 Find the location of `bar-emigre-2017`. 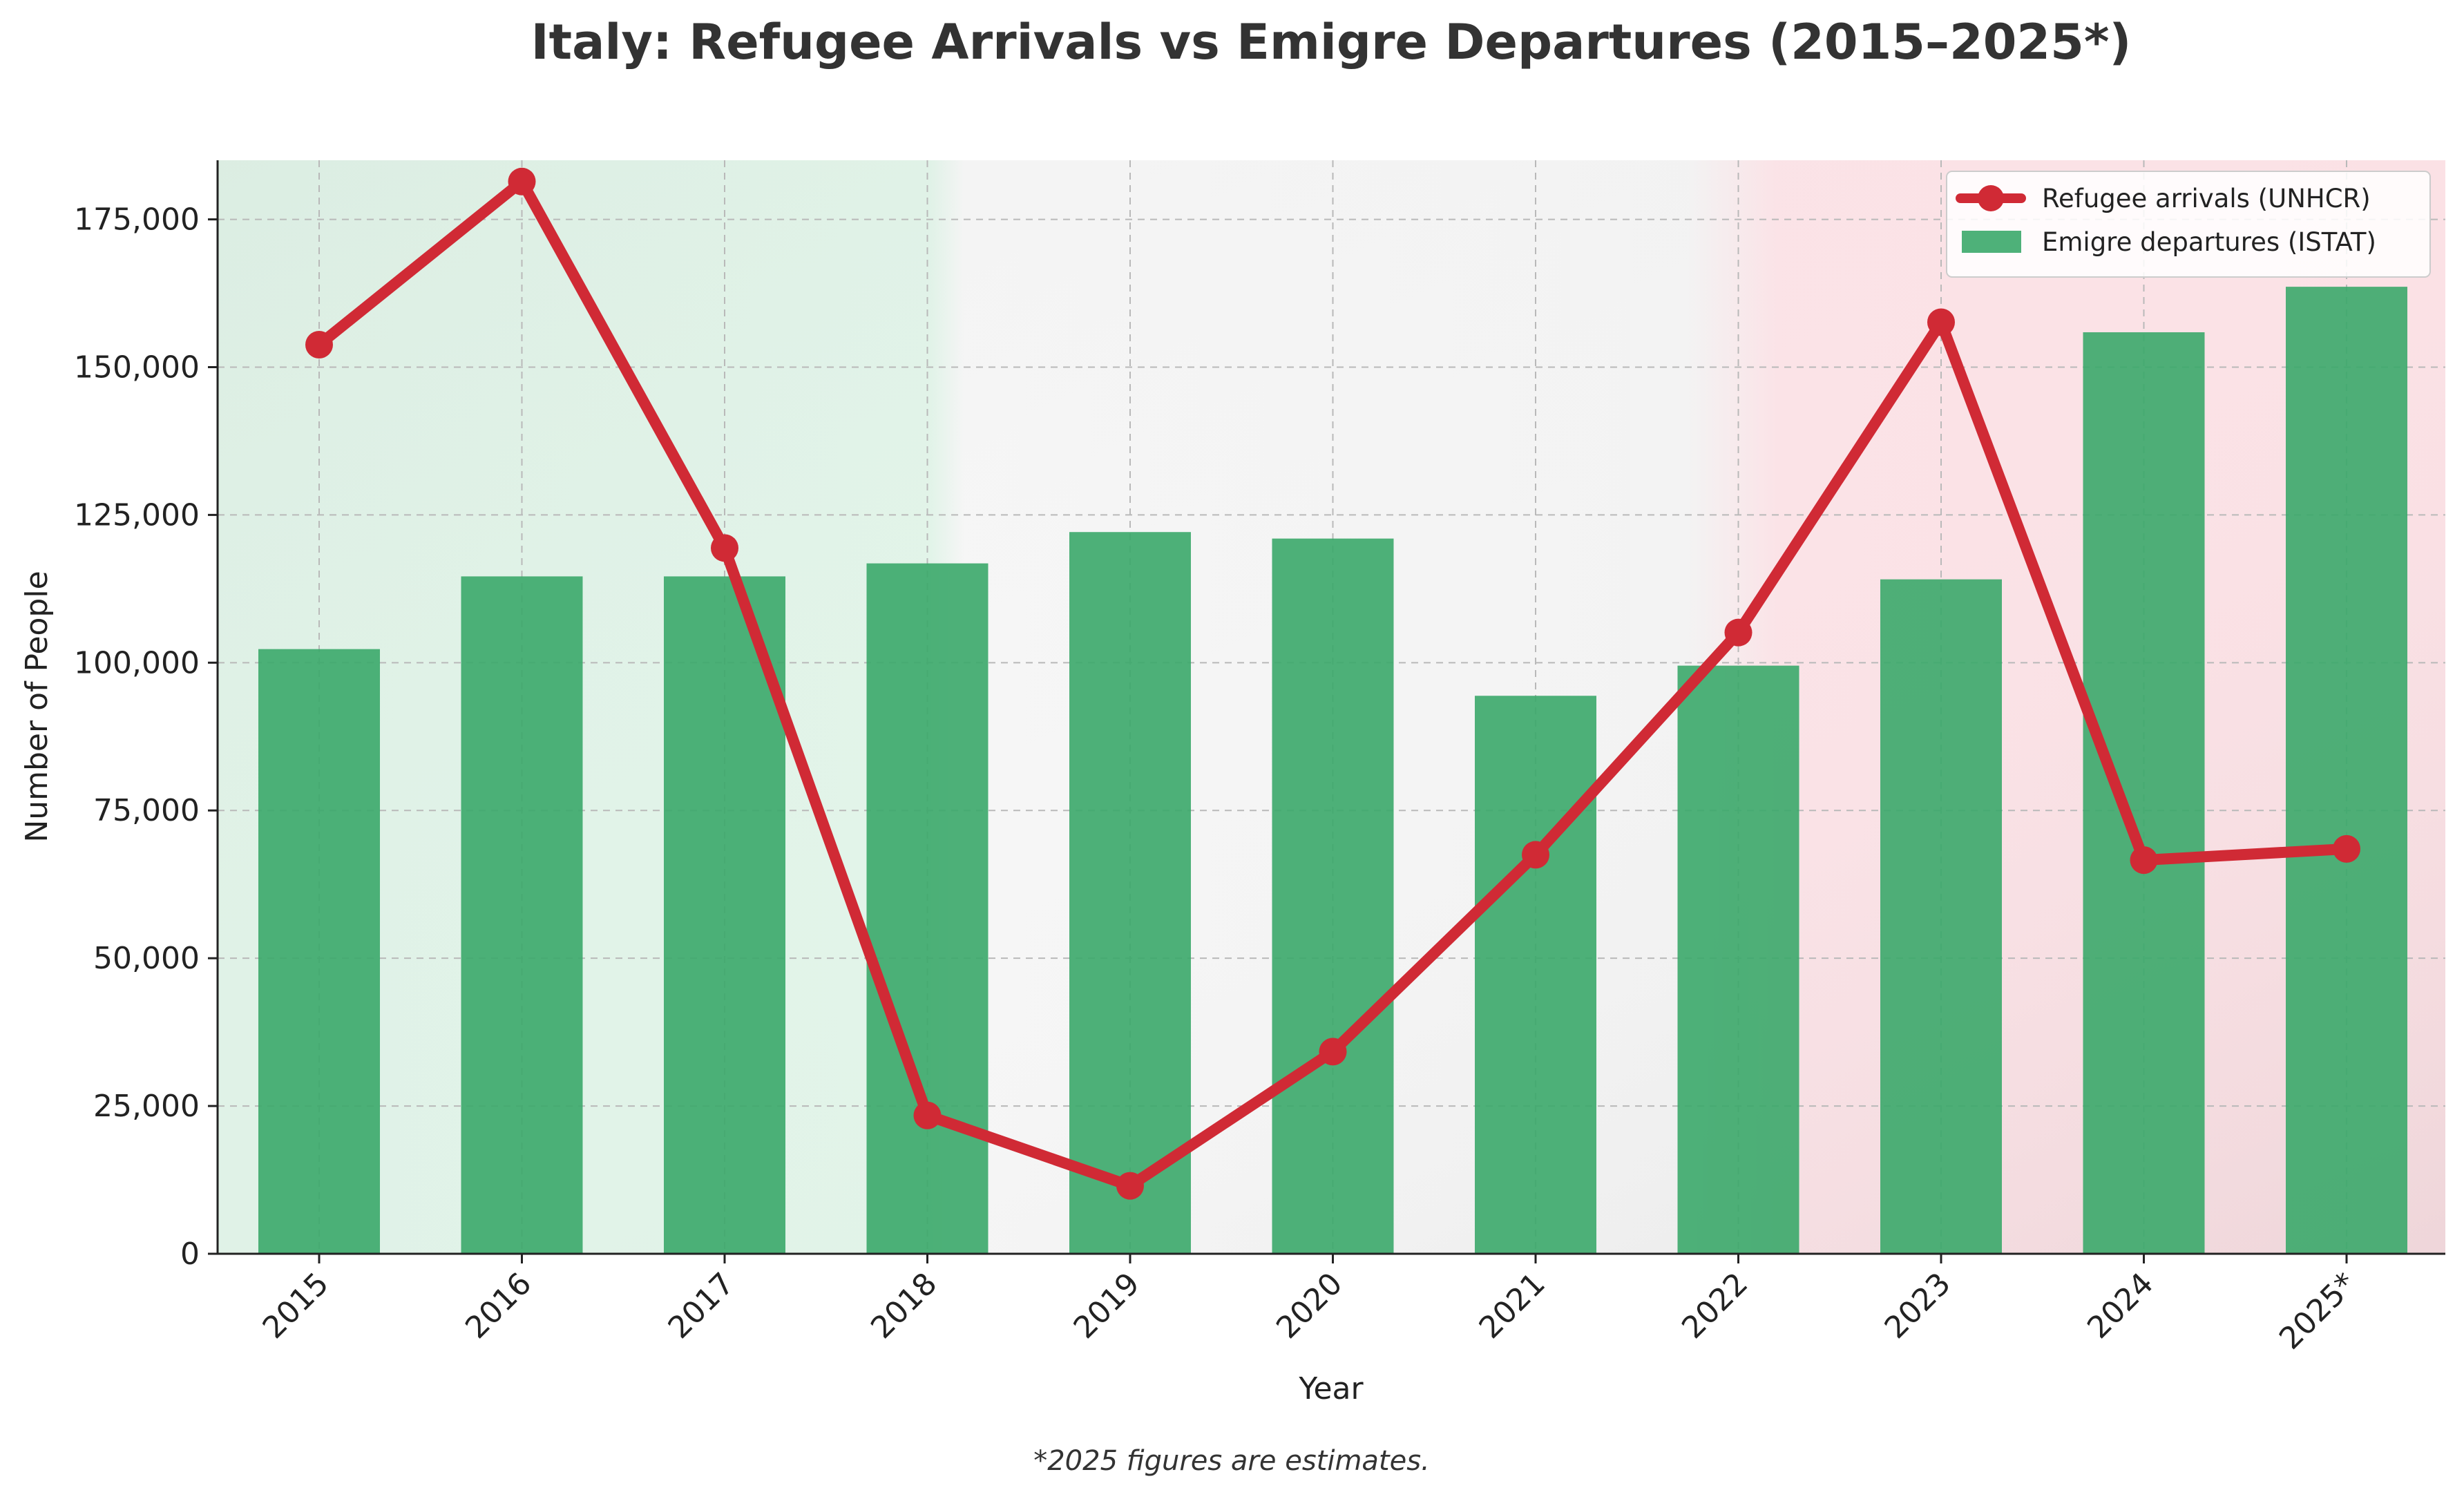

bar-emigre-2017 is located at coordinates (724, 915).